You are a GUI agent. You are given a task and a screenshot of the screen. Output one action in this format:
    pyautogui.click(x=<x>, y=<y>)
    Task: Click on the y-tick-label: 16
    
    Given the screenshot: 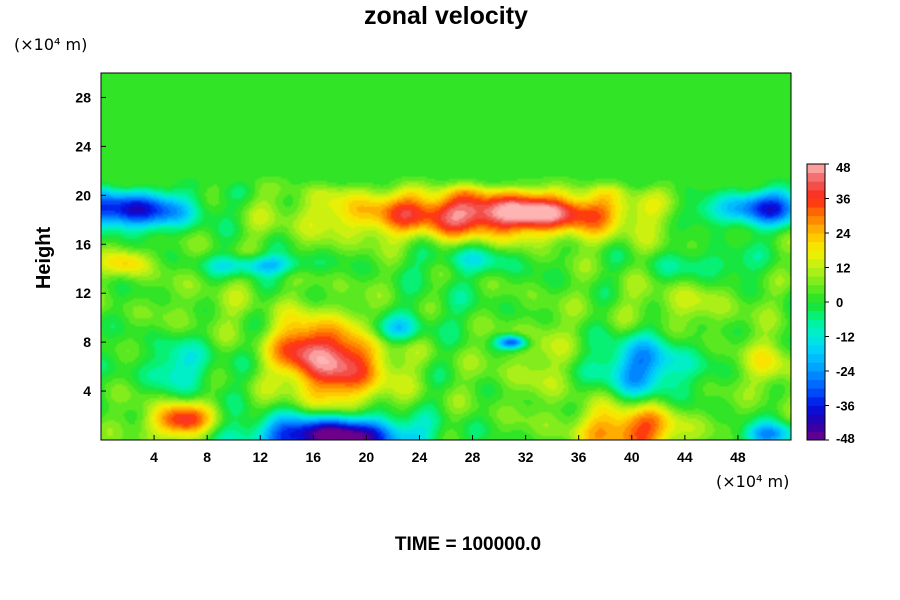 What is the action you would take?
    pyautogui.click(x=83, y=244)
    